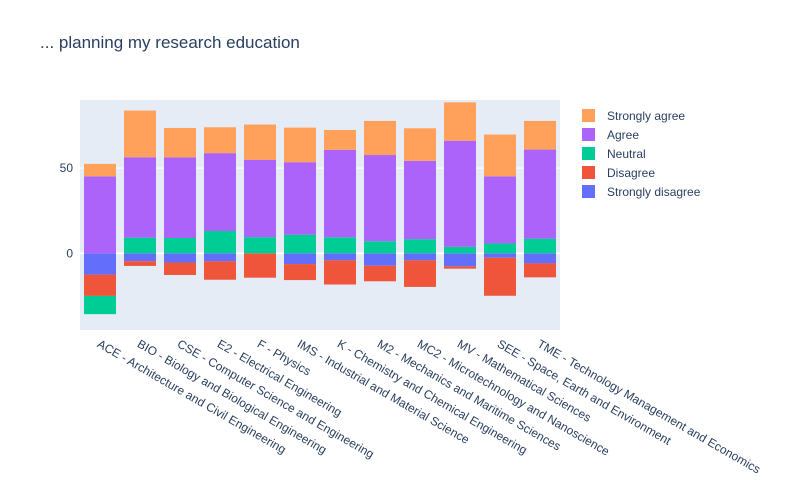 The height and width of the screenshot is (500, 800). What do you see at coordinates (654, 191) in the screenshot?
I see `legend-label: Strongly disagree` at bounding box center [654, 191].